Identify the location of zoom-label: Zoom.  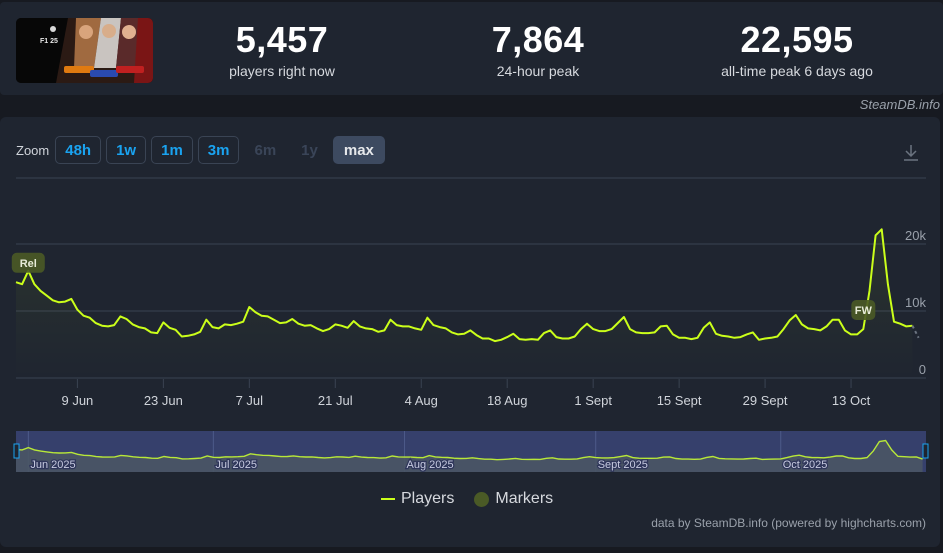
(33, 150).